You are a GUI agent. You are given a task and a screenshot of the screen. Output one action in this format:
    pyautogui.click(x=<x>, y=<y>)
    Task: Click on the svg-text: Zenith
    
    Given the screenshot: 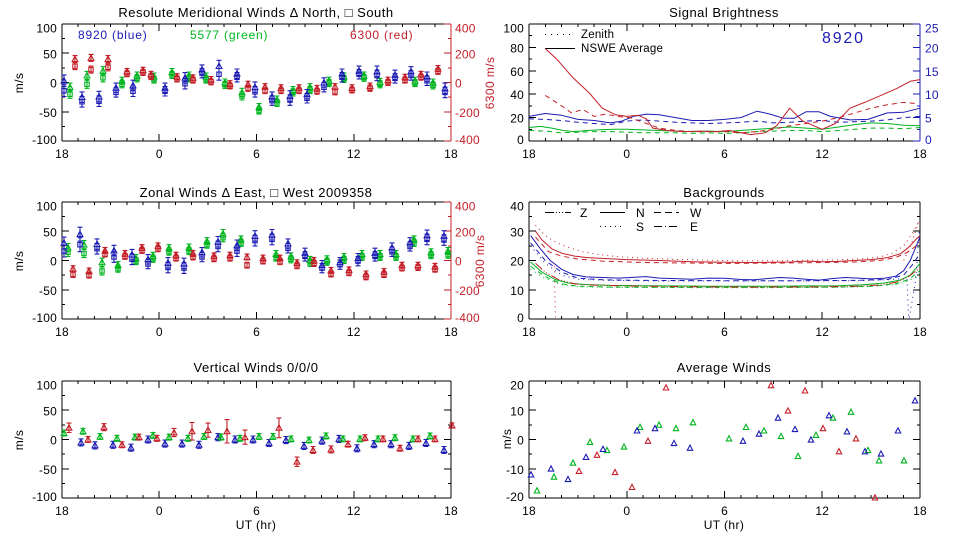 What is the action you would take?
    pyautogui.click(x=597, y=35)
    